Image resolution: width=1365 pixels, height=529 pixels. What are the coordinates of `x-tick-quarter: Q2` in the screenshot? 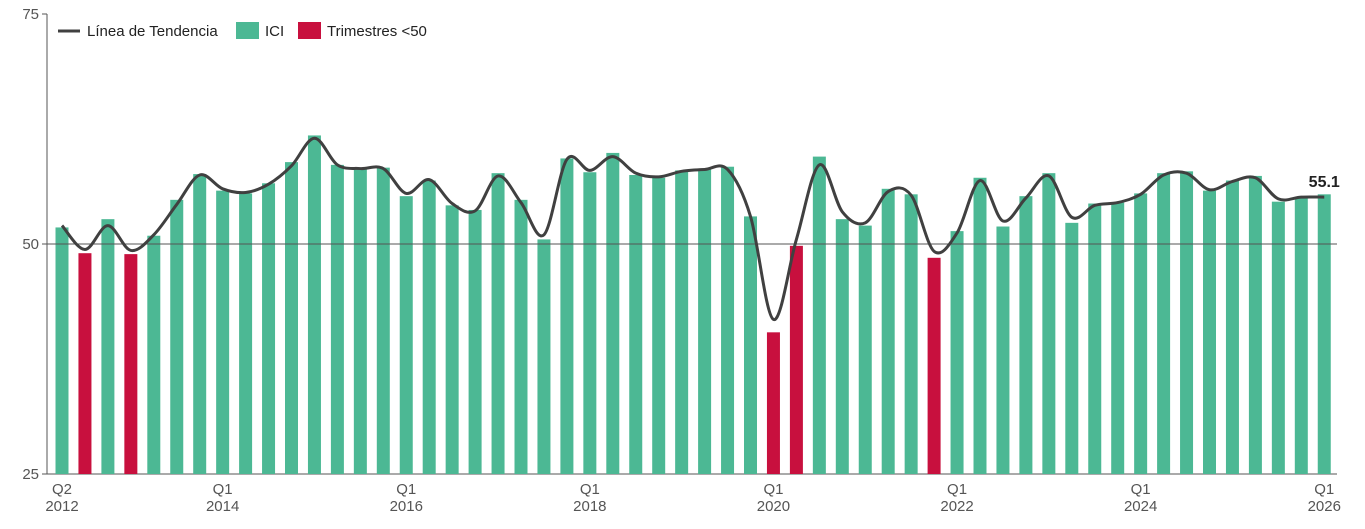 It's located at (62, 489).